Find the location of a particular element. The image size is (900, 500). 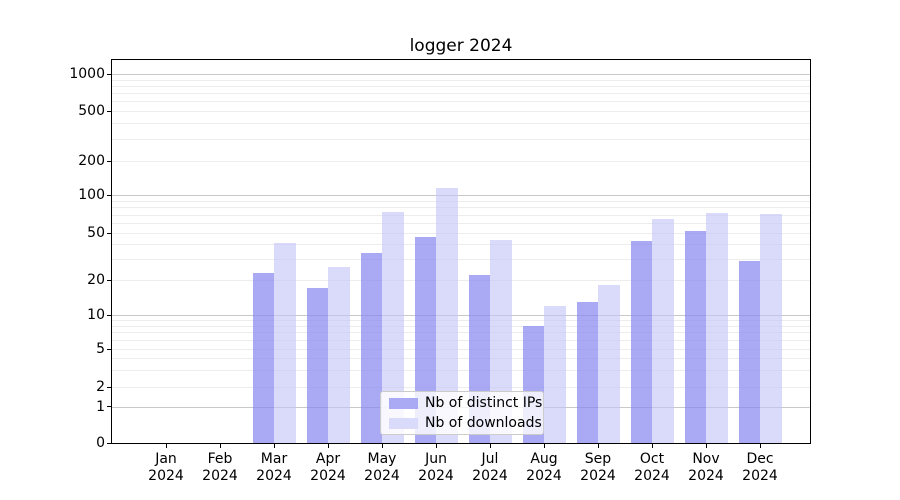

x-tick-label: Aug 2024 is located at coordinates (544, 468).